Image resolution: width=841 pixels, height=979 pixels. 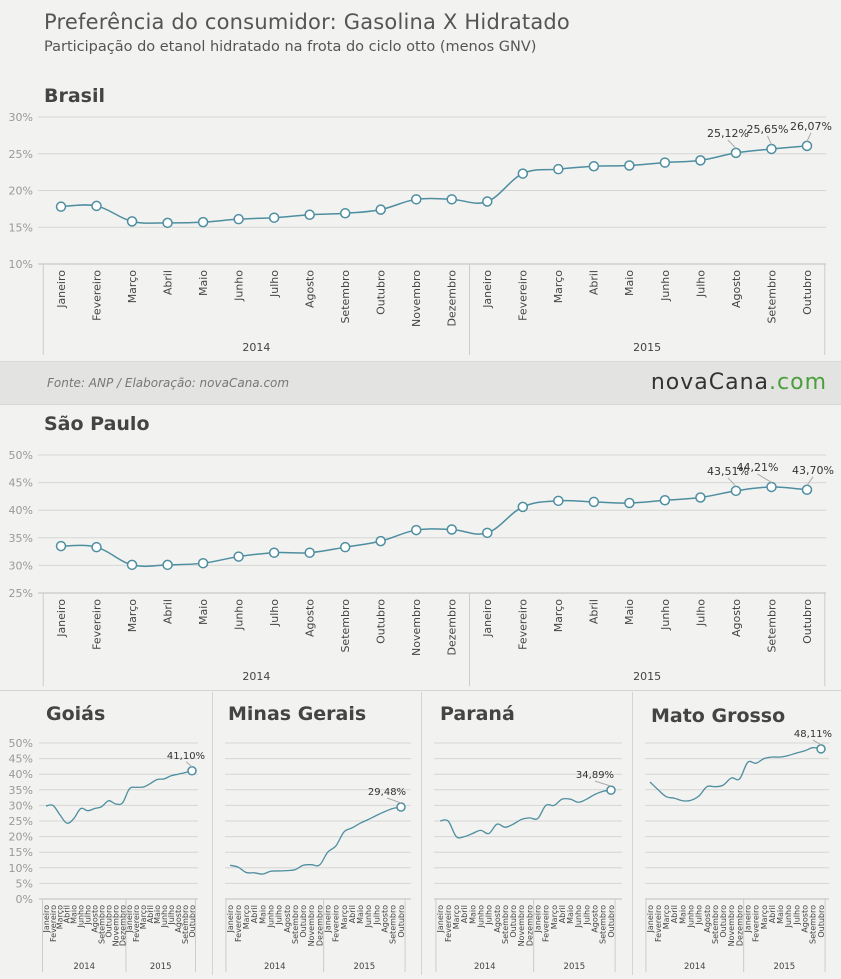 What do you see at coordinates (21, 538) in the screenshot?
I see `y-tick-label: 35%` at bounding box center [21, 538].